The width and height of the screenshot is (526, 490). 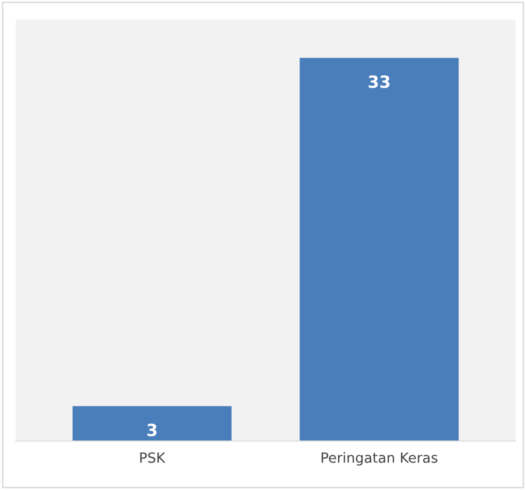 What do you see at coordinates (380, 459) in the screenshot?
I see `x-tick-label: Peringatan Keras` at bounding box center [380, 459].